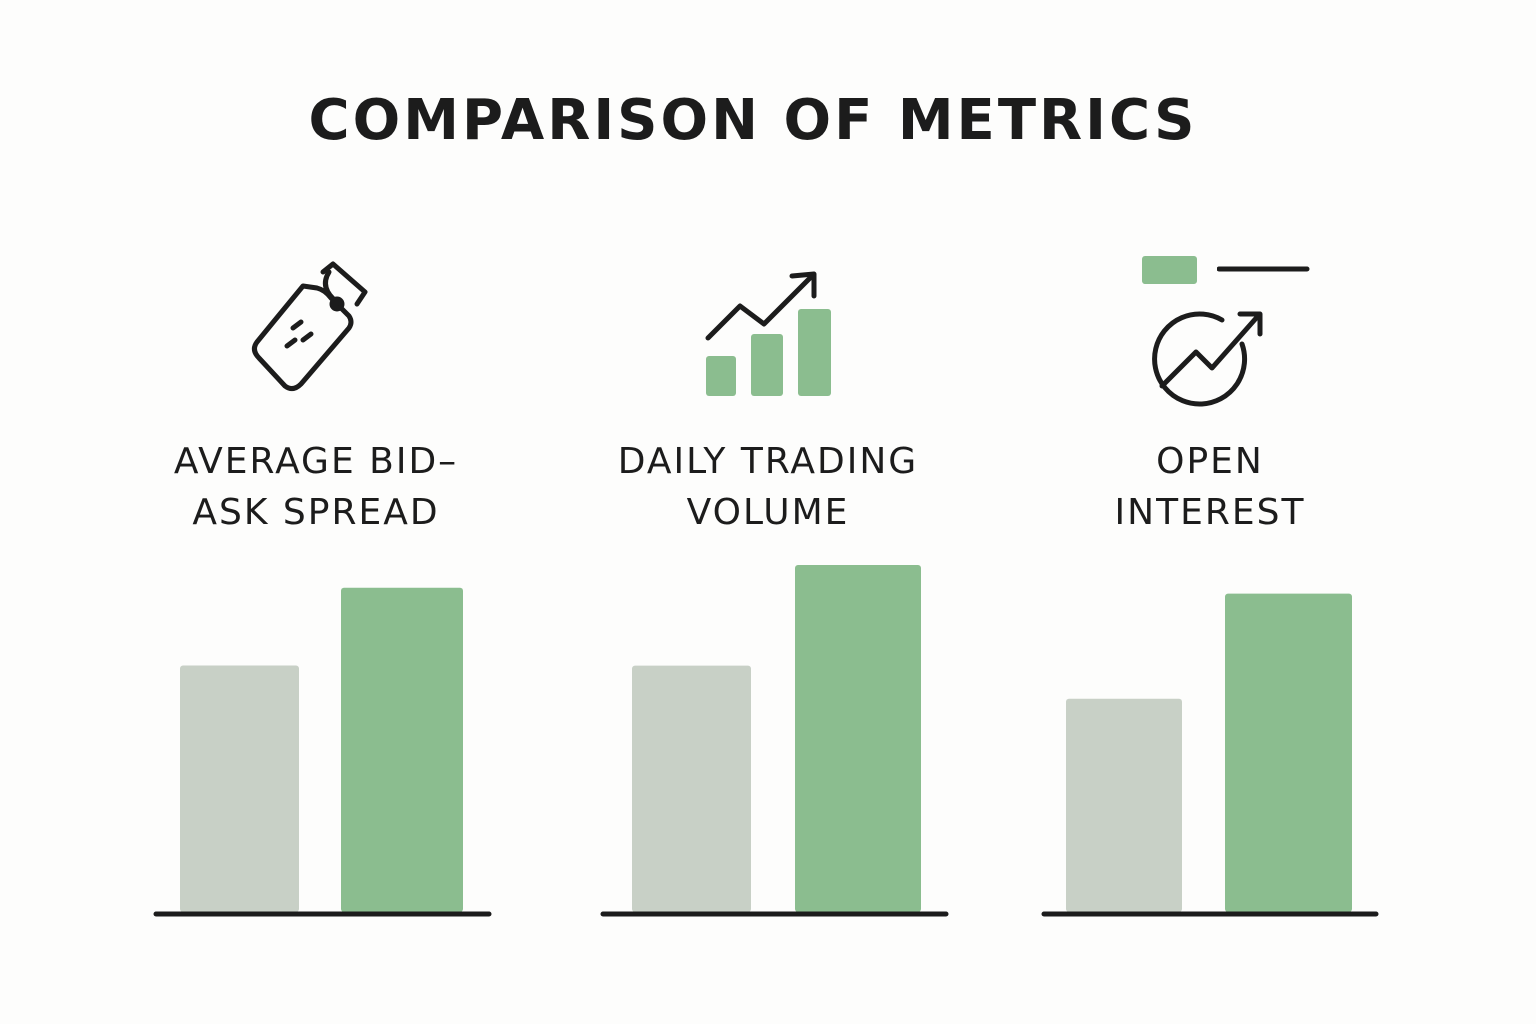 The height and width of the screenshot is (1024, 1536). What do you see at coordinates (753, 120) in the screenshot?
I see `chart-title: COMPARISON OF METRICS` at bounding box center [753, 120].